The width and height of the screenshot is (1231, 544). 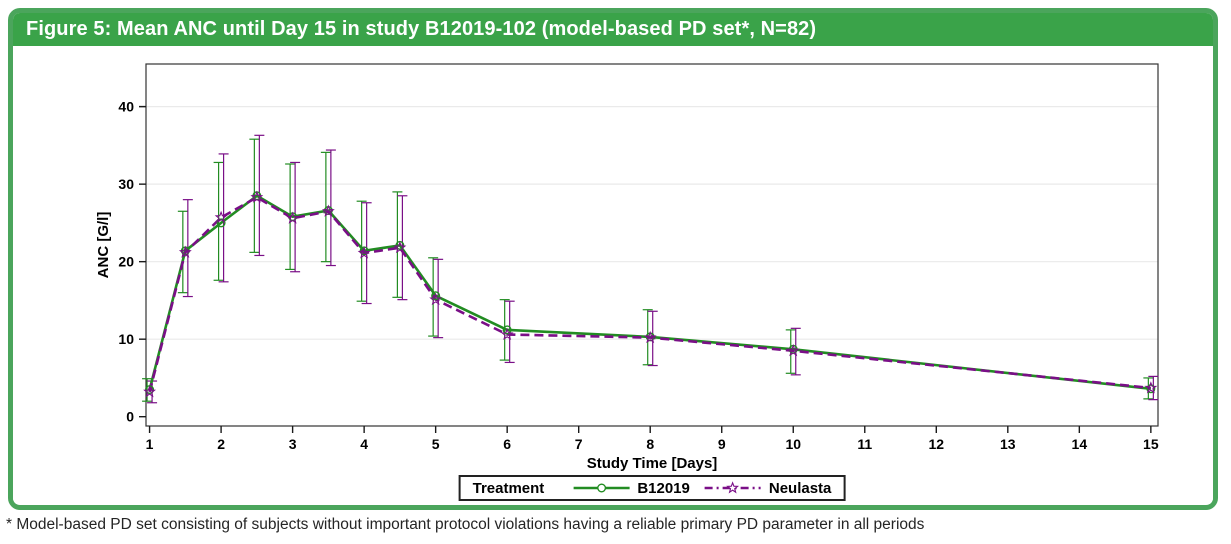 What do you see at coordinates (652, 463) in the screenshot?
I see `x-axis-label: Study Time [Days]` at bounding box center [652, 463].